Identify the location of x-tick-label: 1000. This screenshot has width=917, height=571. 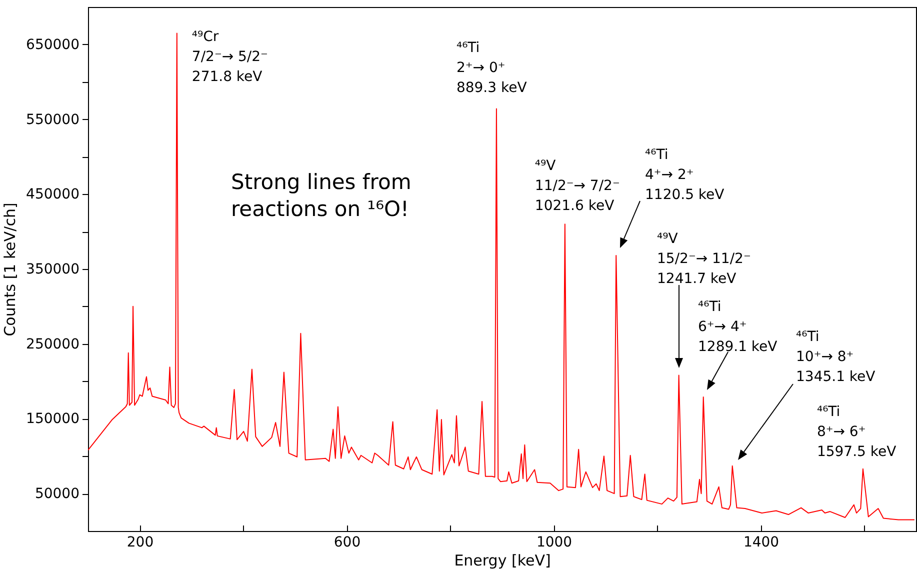
(554, 542).